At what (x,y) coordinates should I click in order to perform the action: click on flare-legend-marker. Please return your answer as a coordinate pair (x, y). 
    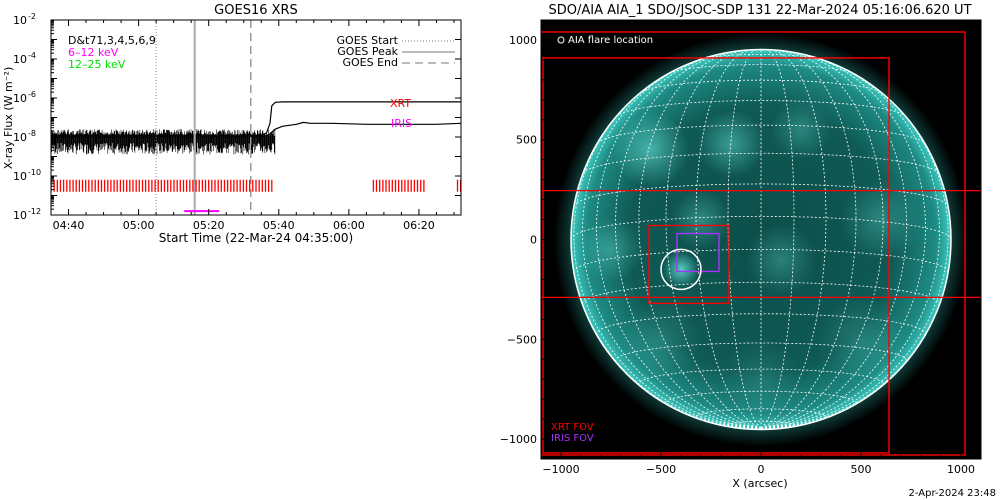
    Looking at the image, I should click on (561, 40).